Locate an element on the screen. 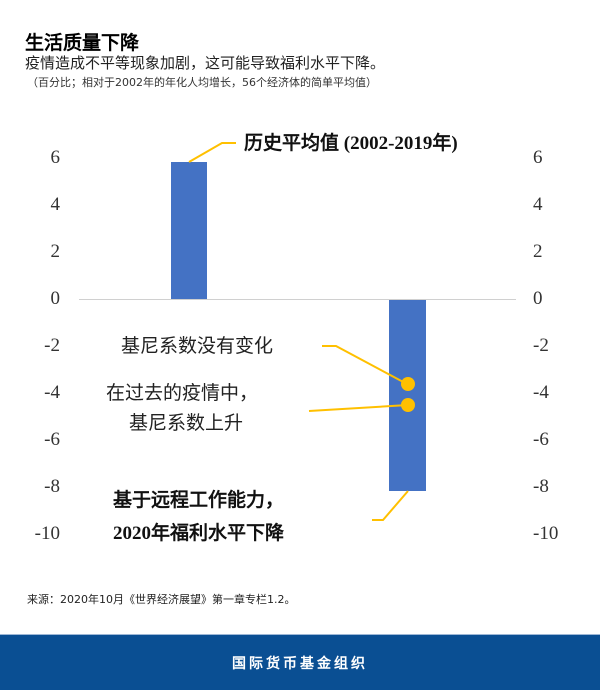  zero-baseline is located at coordinates (297, 299).